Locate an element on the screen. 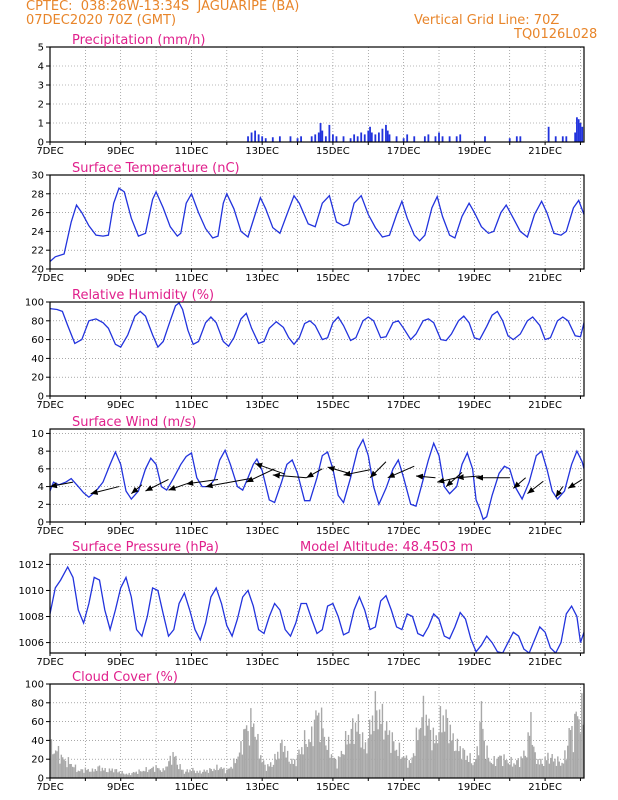 The width and height of the screenshot is (618, 800). xtick-label: 9DEC is located at coordinates (120, 278).